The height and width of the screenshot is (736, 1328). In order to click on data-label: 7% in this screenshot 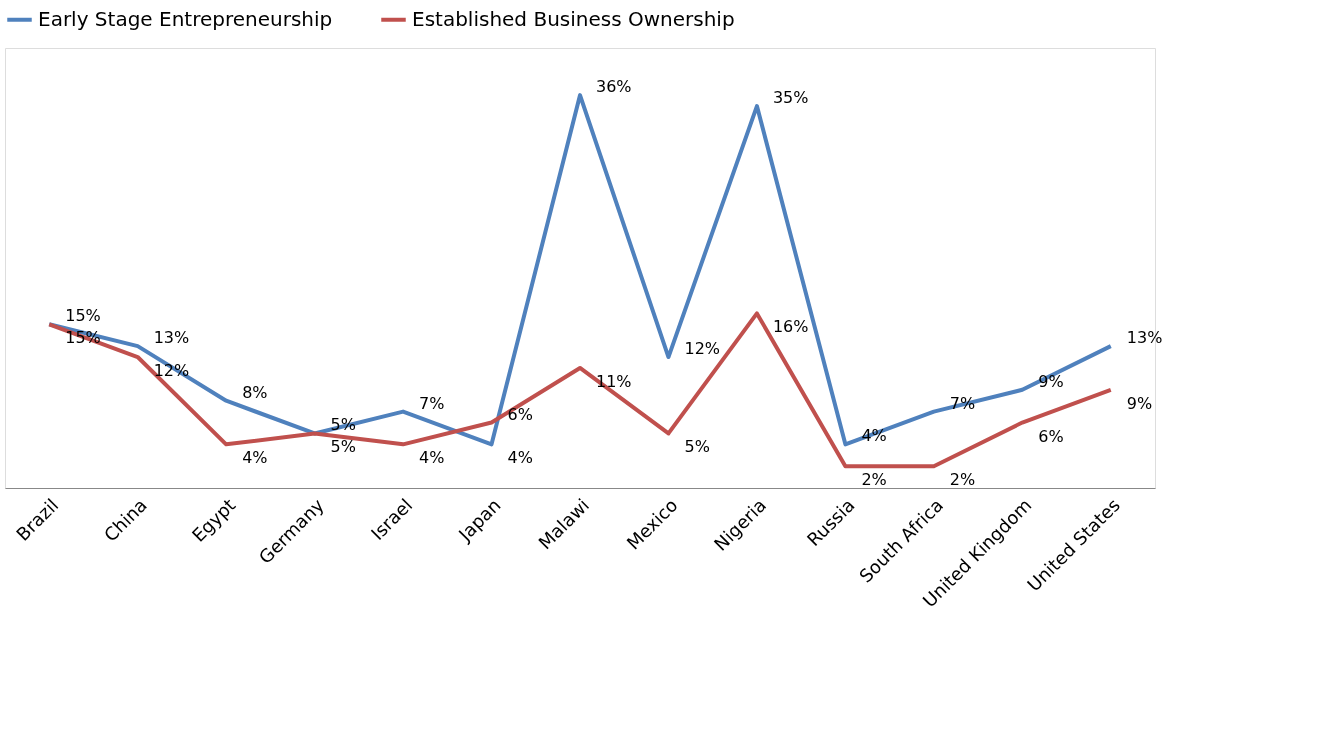, I will do `click(432, 403)`.